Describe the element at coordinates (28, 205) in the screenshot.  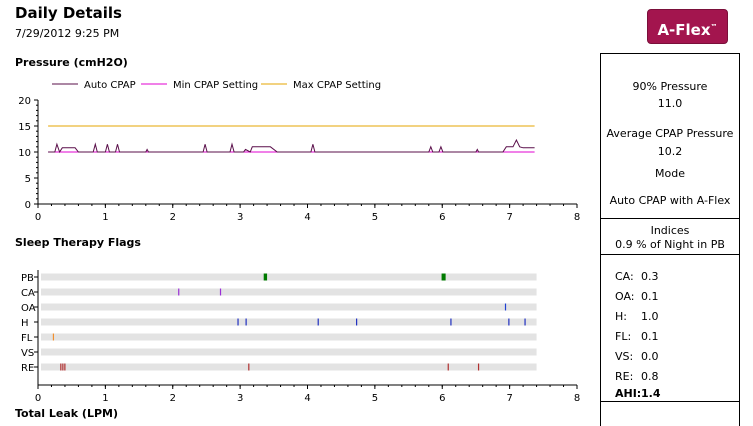
I see `y-tick-label: 0` at that location.